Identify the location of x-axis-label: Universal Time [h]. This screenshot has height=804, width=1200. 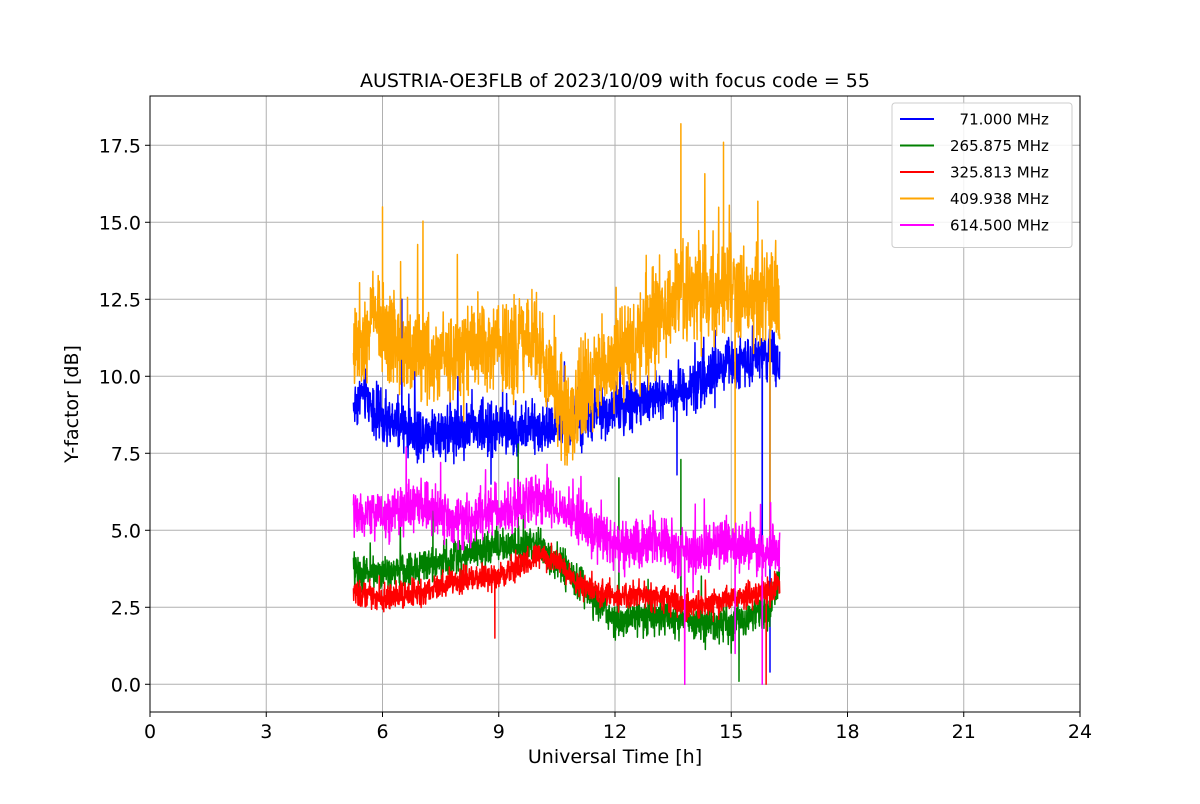
(615, 757).